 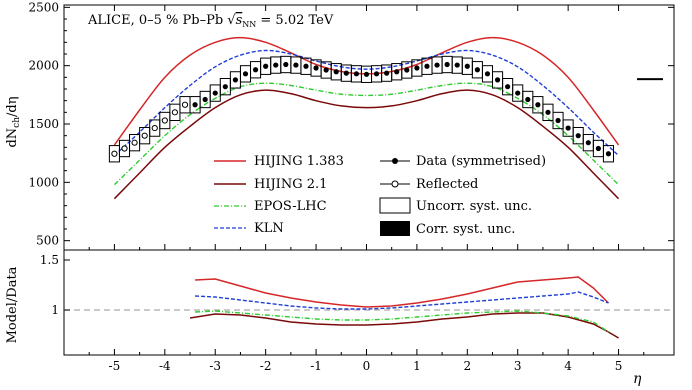 What do you see at coordinates (290, 184) in the screenshot?
I see `legend-label-hijing21: HIJING 2.1` at bounding box center [290, 184].